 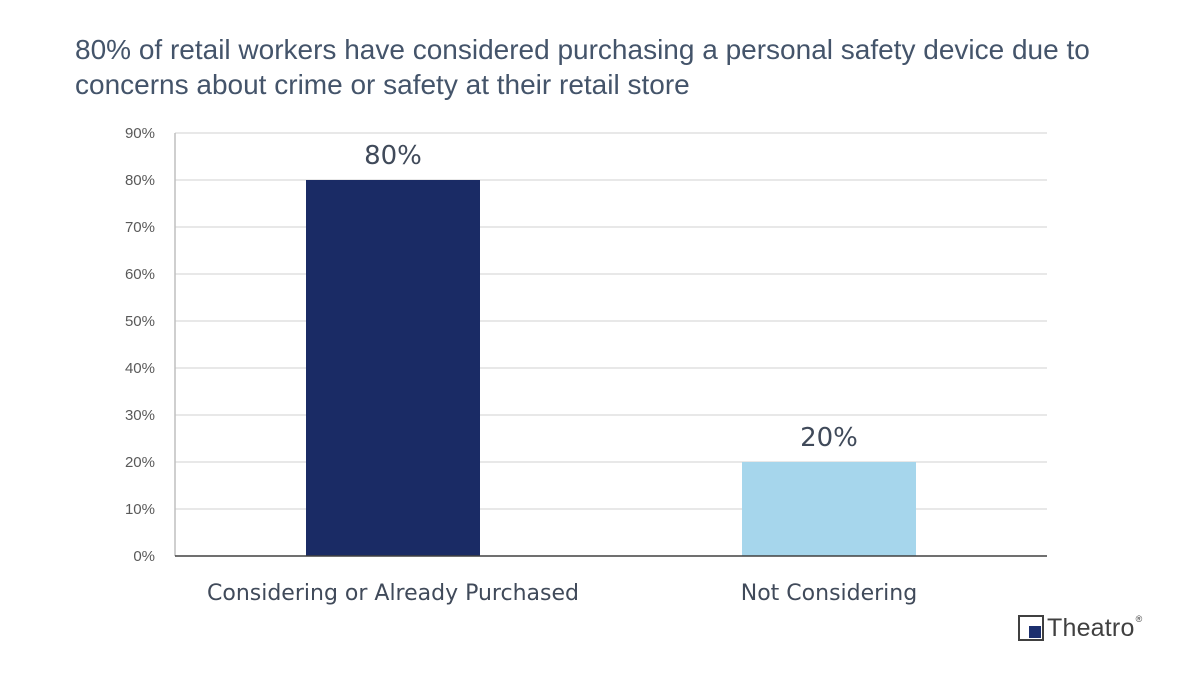 What do you see at coordinates (140, 180) in the screenshot?
I see `y-tick-label: 80%` at bounding box center [140, 180].